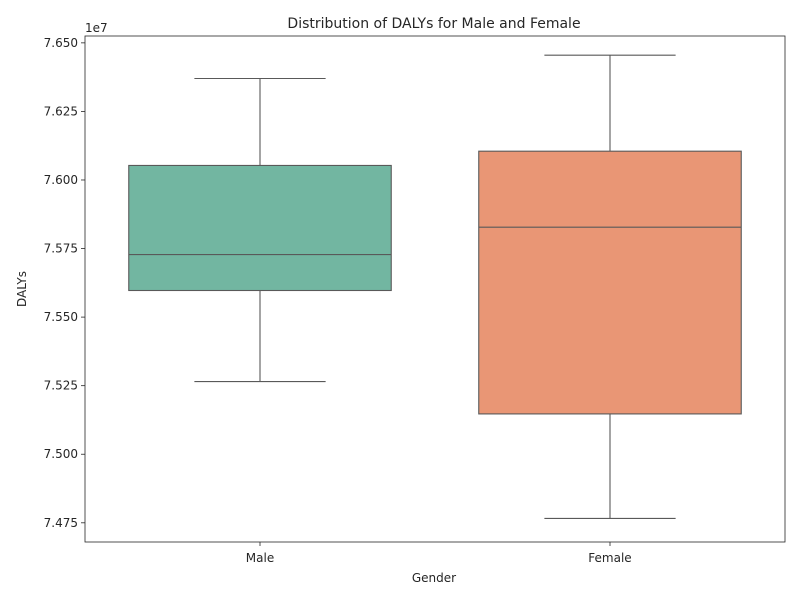 Image resolution: width=800 pixels, height=600 pixels. I want to click on y-tick-label: 7.575, so click(61, 249).